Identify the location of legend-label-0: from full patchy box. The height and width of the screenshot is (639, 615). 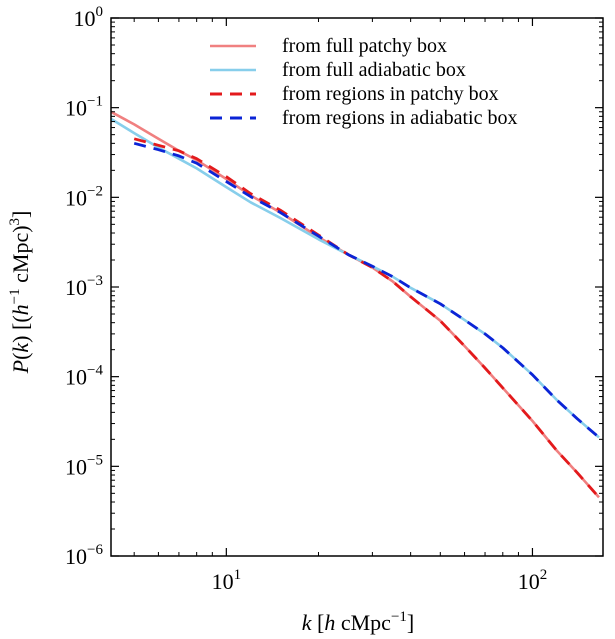
(364, 46).